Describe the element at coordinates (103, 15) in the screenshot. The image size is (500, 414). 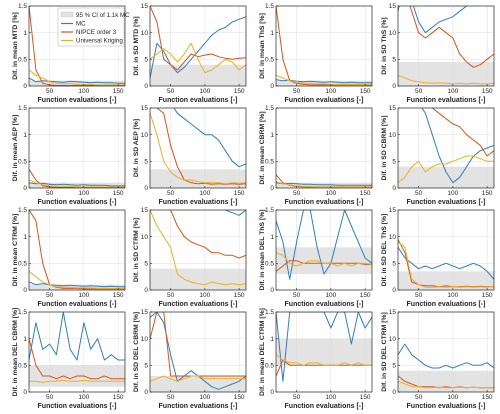
I see `legend-label: 95 % CI of 1.1k MC` at that location.